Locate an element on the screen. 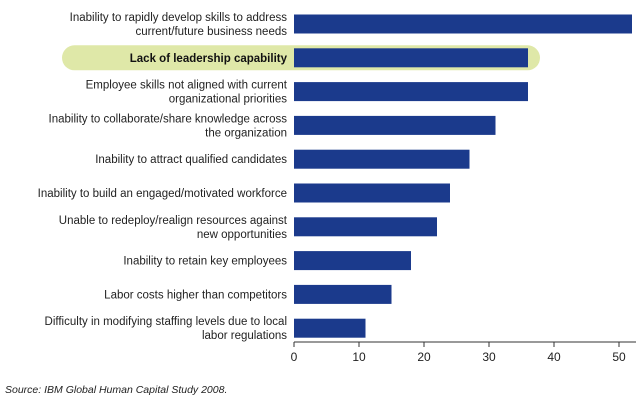 The width and height of the screenshot is (642, 403). category-label: the organization is located at coordinates (246, 133).